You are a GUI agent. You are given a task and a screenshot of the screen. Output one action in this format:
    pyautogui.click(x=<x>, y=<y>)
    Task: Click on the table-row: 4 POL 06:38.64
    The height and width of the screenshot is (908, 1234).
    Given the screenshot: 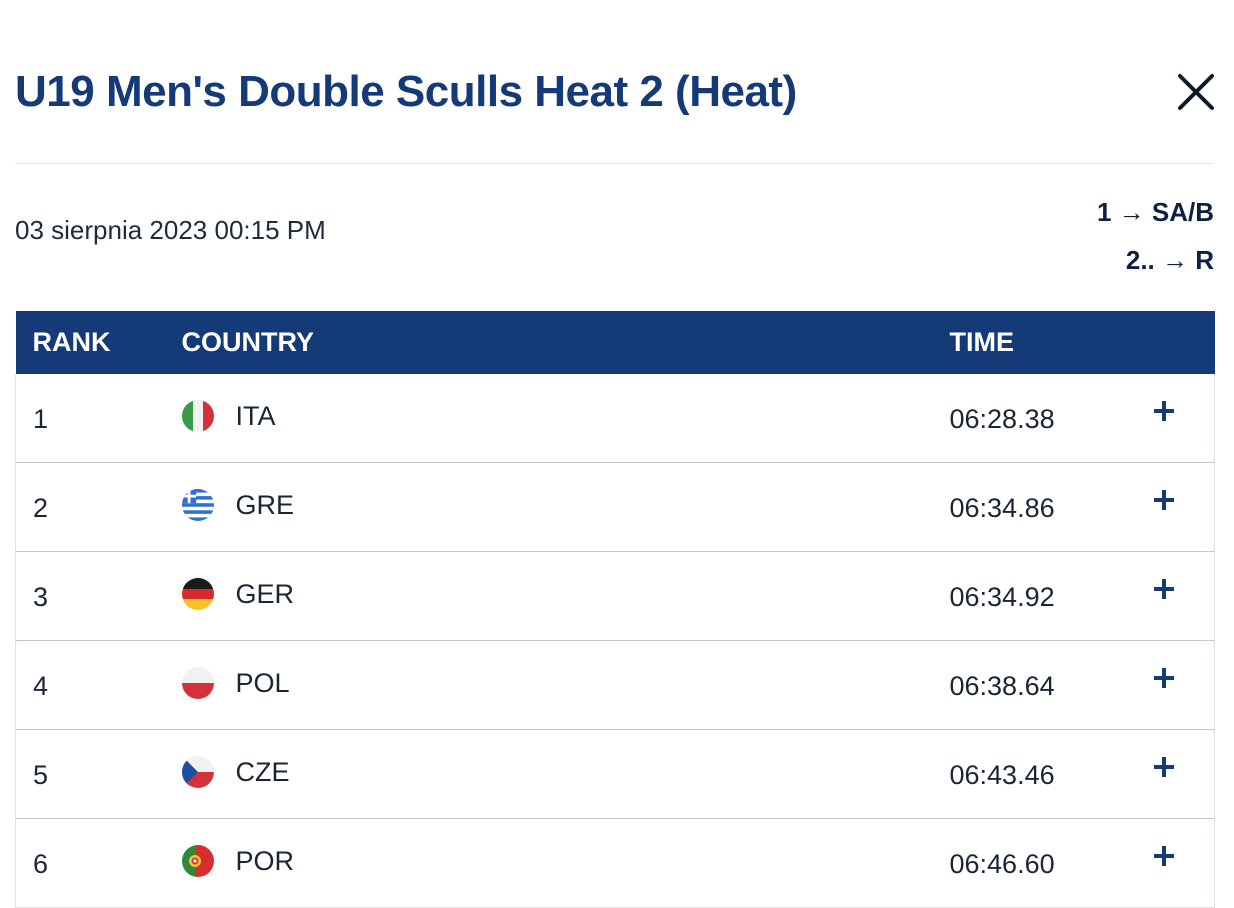 What is the action you would take?
    pyautogui.click(x=615, y=685)
    